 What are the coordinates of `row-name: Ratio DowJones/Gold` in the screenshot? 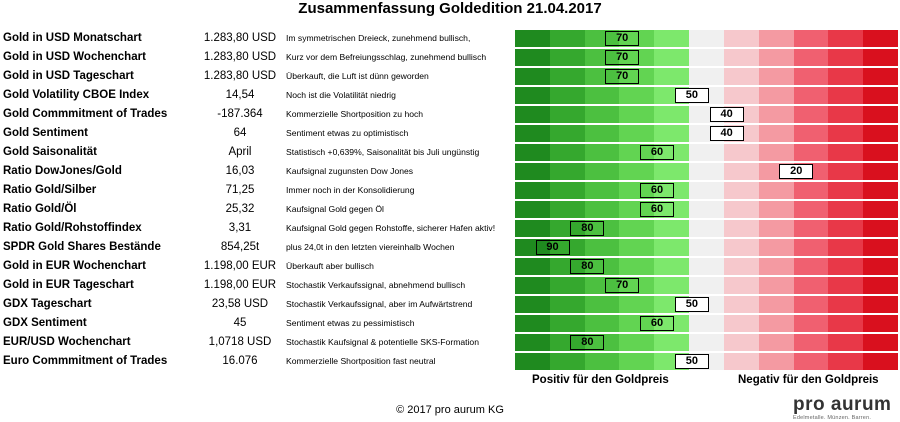 It's located at (62, 171).